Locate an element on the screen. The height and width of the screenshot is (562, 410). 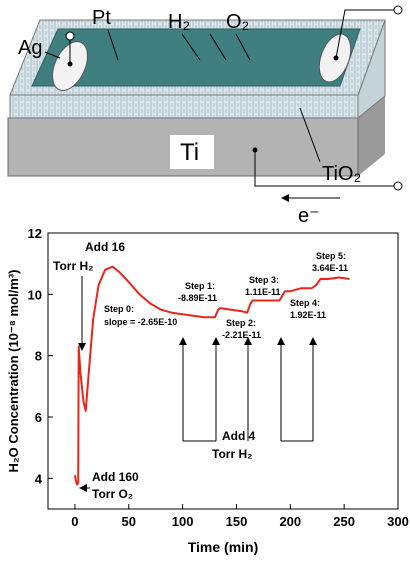
annotation: Add 160 is located at coordinates (115, 477).